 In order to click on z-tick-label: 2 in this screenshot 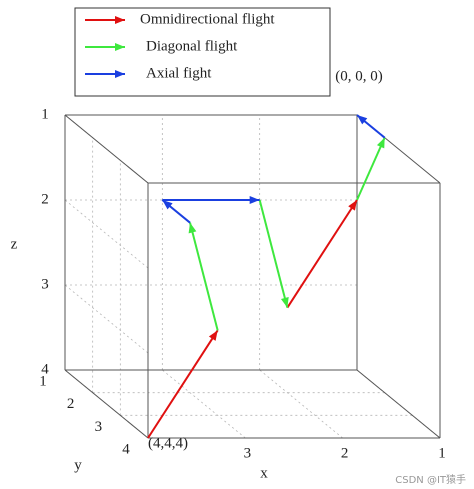, I will do `click(45, 199)`.